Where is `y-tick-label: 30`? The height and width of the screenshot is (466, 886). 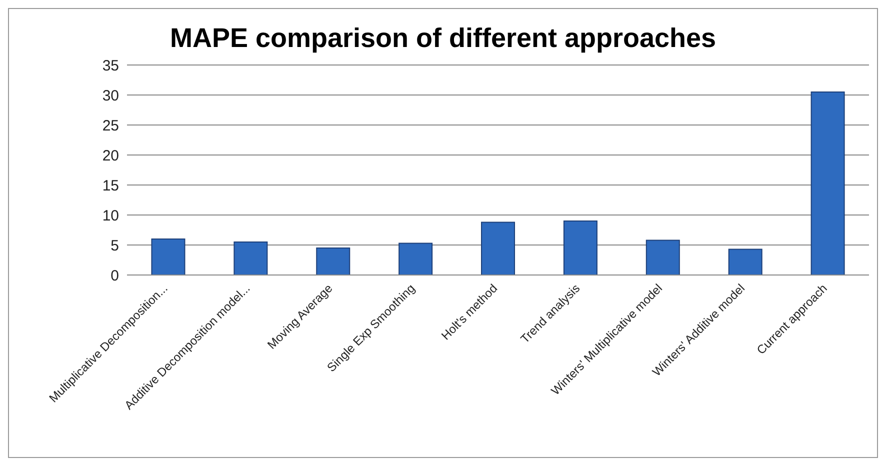
y-tick-label: 30 is located at coordinates (110, 95).